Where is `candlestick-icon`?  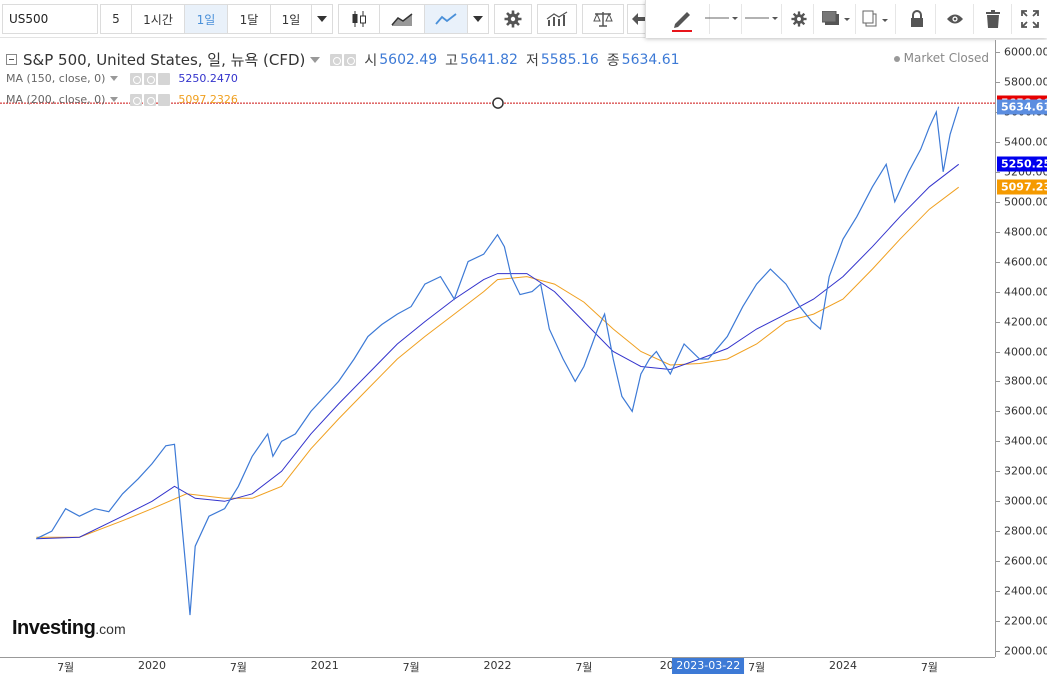
candlestick-icon is located at coordinates (359, 19).